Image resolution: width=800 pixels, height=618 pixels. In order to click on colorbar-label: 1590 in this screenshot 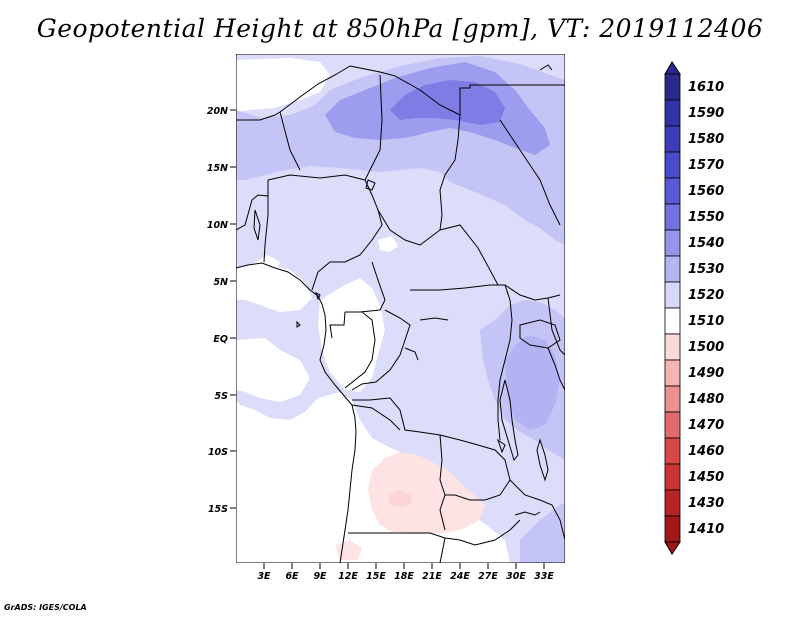, I will do `click(706, 113)`.